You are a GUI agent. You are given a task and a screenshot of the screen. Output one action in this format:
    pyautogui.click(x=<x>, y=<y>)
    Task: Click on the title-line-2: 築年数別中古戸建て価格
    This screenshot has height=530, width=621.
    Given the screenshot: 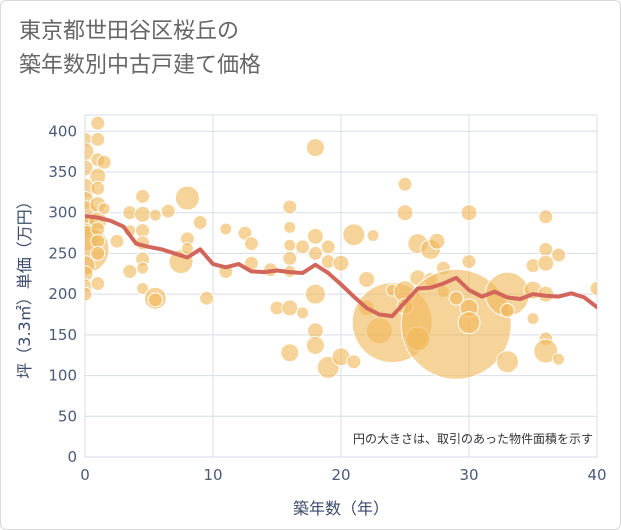 What is the action you would take?
    pyautogui.click(x=140, y=65)
    